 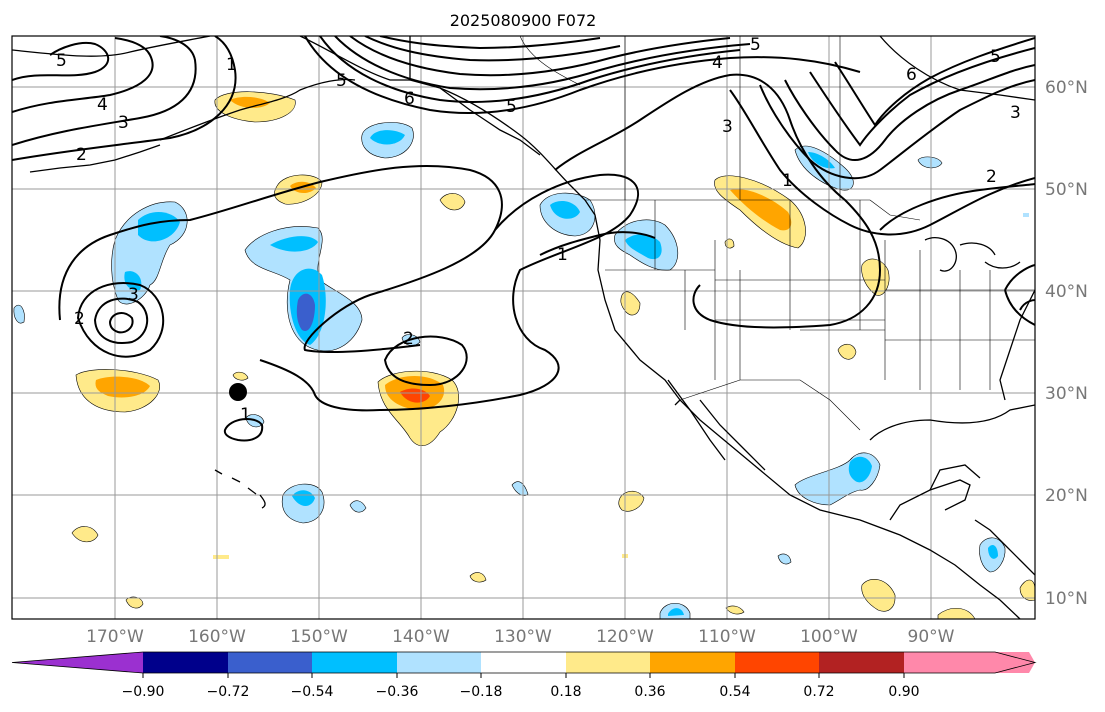 I want to click on lon-label: 140°W, so click(x=421, y=637).